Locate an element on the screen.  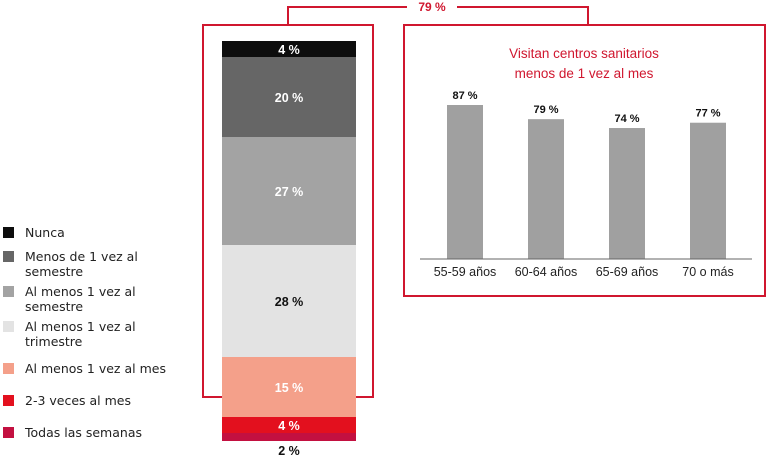
legend-item-mes: Al menos 1 vez al mes is located at coordinates (94, 368).